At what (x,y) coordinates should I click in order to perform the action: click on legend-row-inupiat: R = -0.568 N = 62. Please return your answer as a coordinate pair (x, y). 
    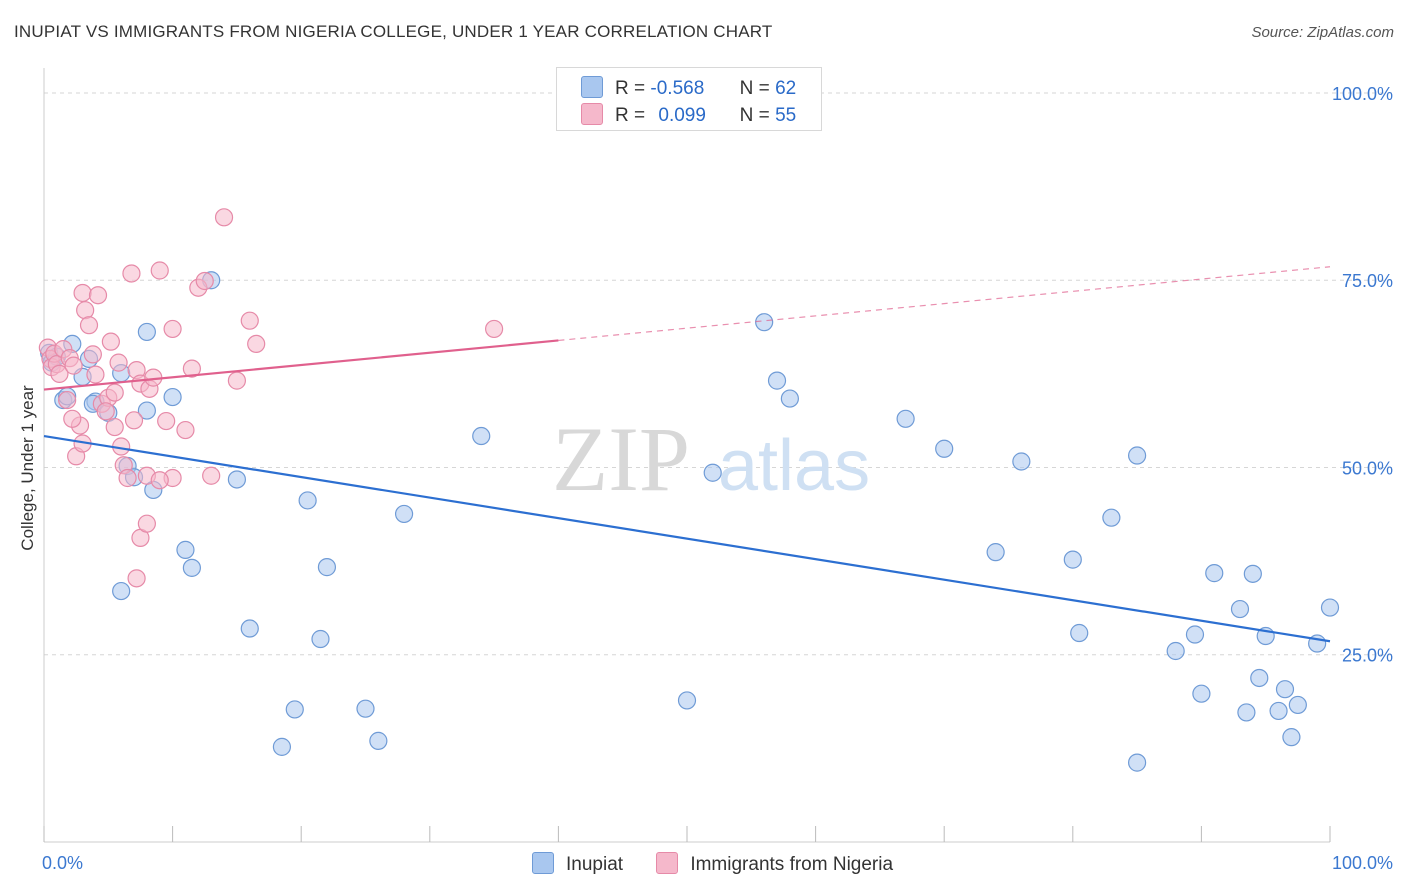
    Looking at the image, I should click on (688, 89).